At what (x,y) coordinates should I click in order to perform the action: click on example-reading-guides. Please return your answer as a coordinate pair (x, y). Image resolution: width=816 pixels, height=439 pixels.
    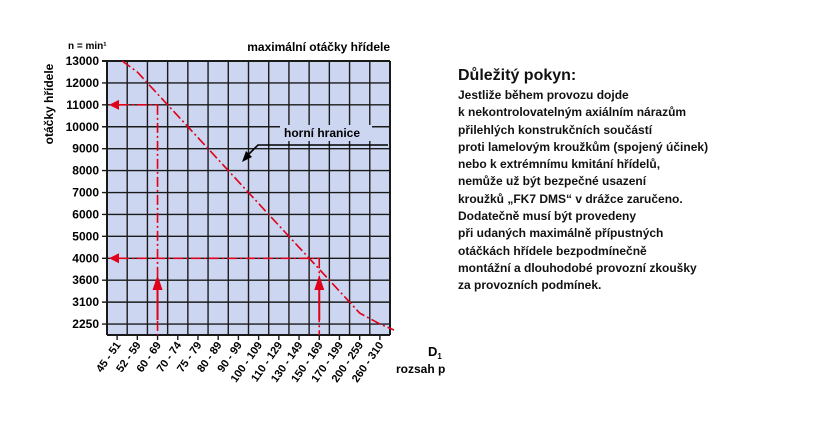
    Looking at the image, I should click on (217, 217).